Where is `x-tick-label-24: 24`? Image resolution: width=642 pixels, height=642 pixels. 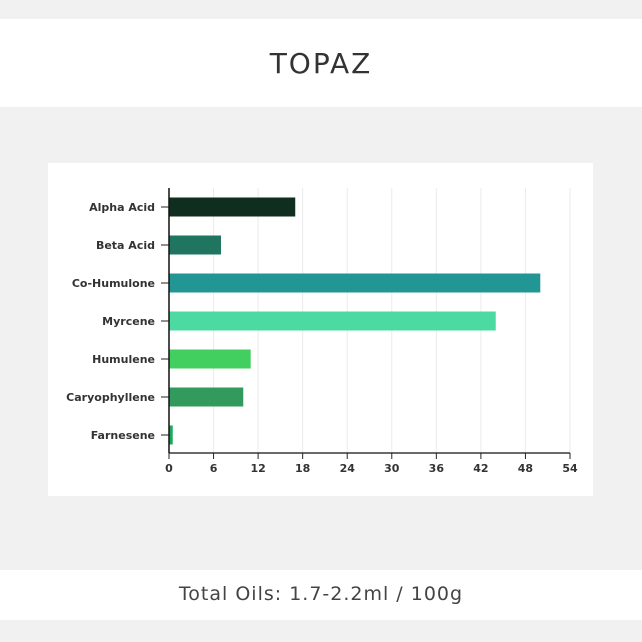 x-tick-label-24: 24 is located at coordinates (348, 468).